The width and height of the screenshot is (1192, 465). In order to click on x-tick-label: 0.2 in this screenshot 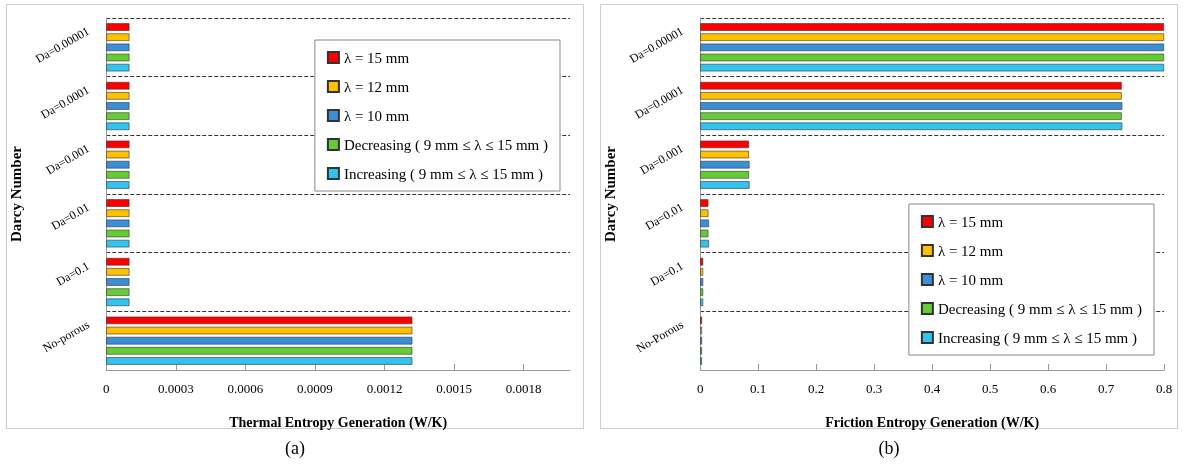, I will do `click(816, 388)`.